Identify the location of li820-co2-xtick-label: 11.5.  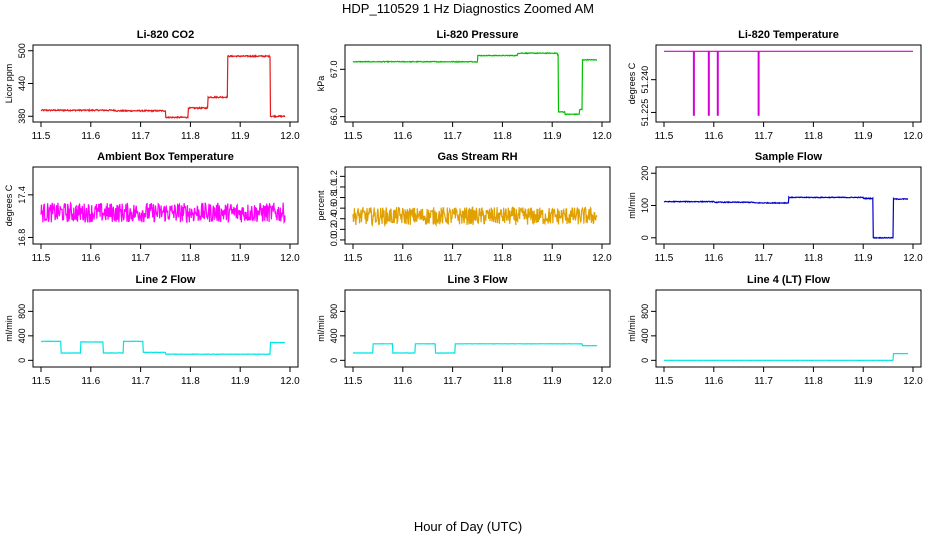
(41, 136).